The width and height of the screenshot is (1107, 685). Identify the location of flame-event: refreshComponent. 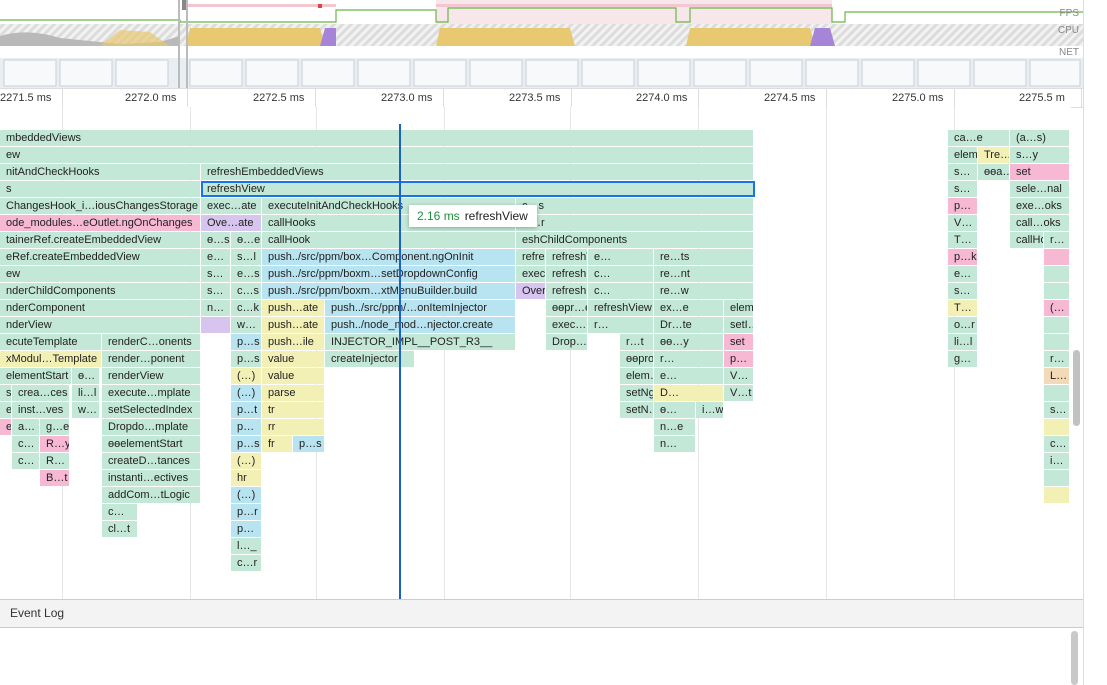
(530, 257).